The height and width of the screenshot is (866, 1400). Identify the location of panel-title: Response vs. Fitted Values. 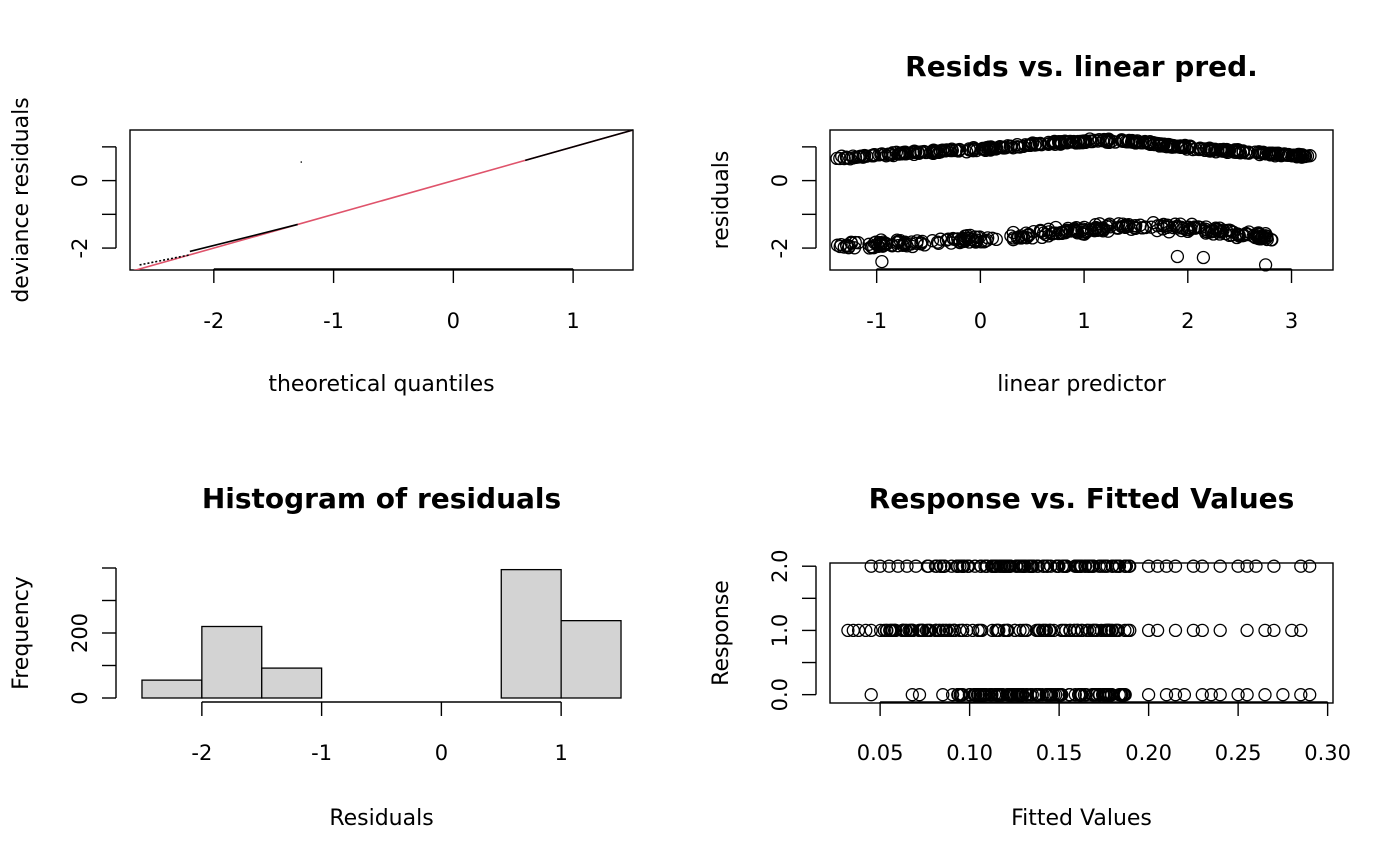
(1082, 498).